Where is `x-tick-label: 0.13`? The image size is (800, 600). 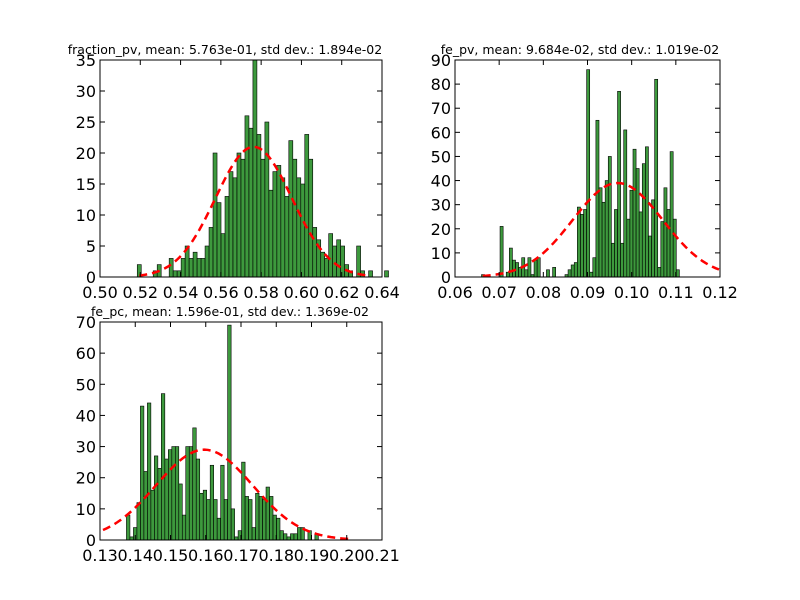 x-tick-label: 0.13 is located at coordinates (100, 555).